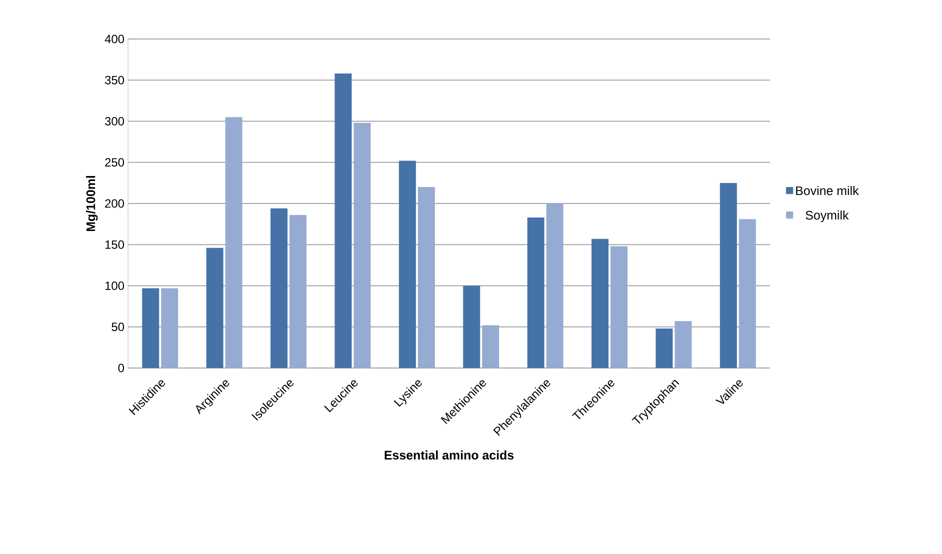  I want to click on y-tick-label: 300, so click(114, 121).